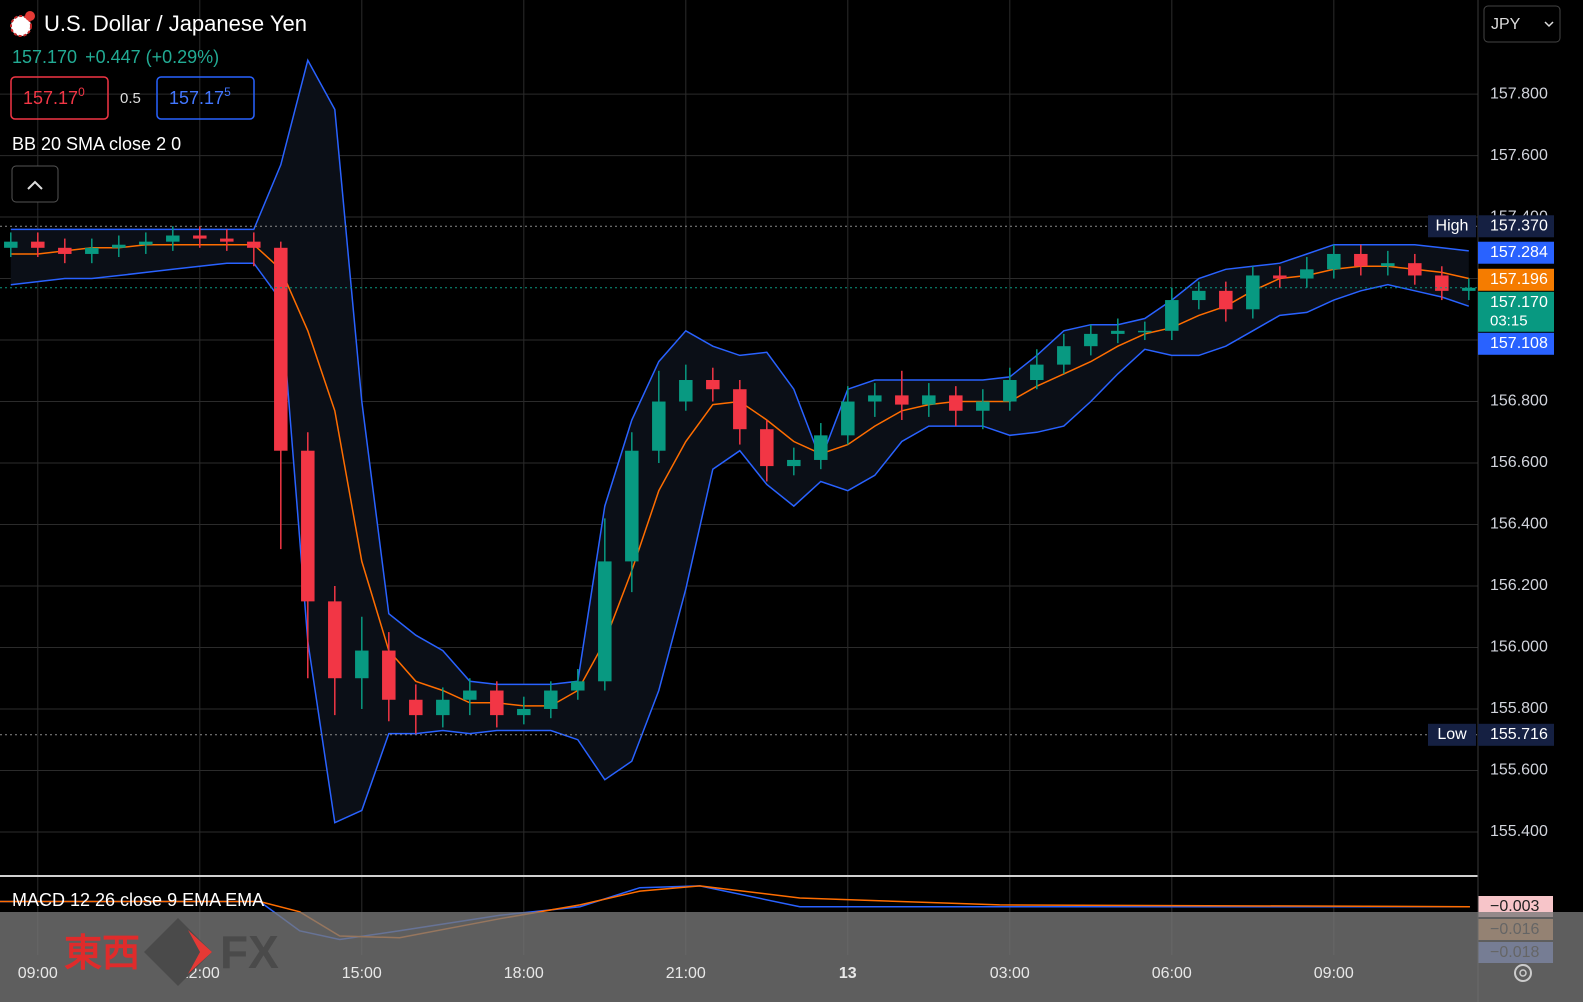  I want to click on symbol-title: U.S. Dollar / Japanese Yen, so click(175, 23).